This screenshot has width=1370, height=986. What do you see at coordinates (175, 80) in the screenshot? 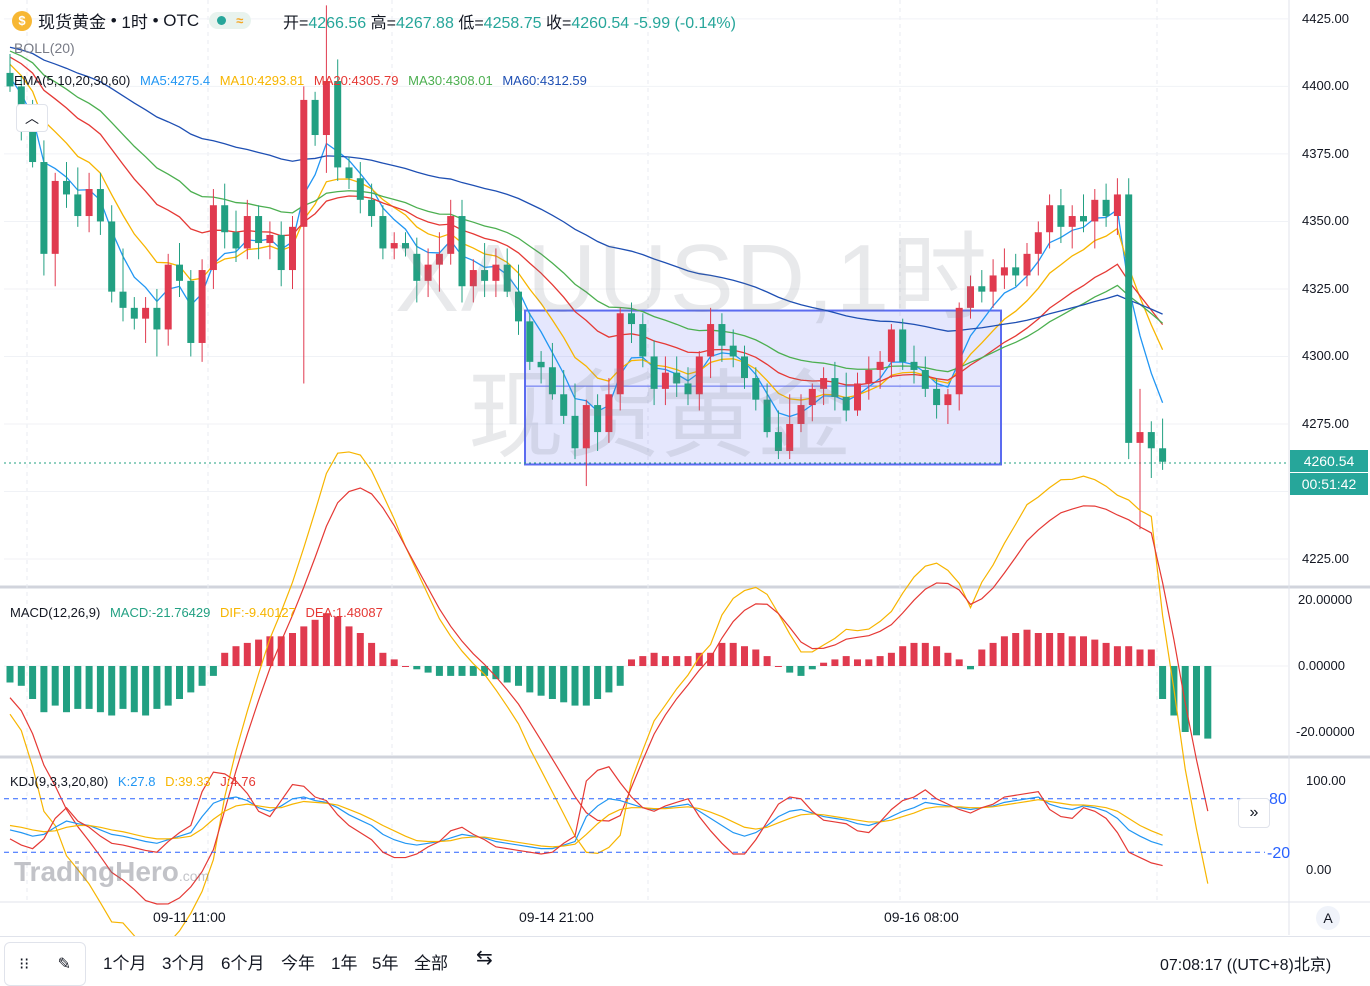
I see `ma5-value: MA5:4275.4` at bounding box center [175, 80].